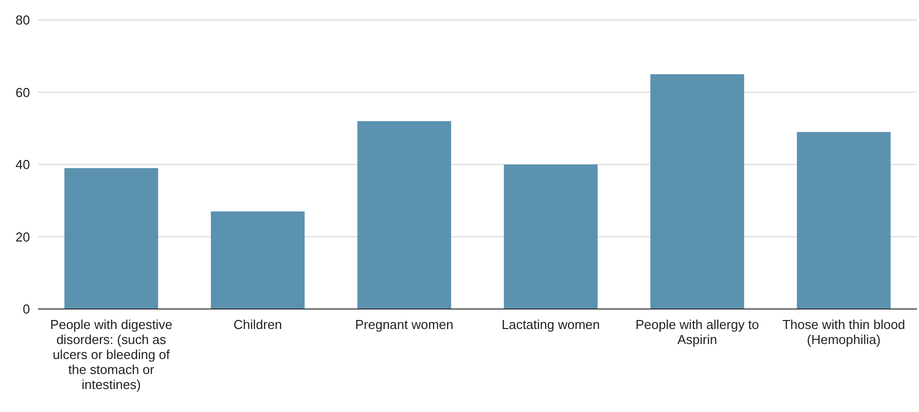  What do you see at coordinates (697, 332) in the screenshot?
I see `x-tick-label: People with allergy to Aspirin` at bounding box center [697, 332].